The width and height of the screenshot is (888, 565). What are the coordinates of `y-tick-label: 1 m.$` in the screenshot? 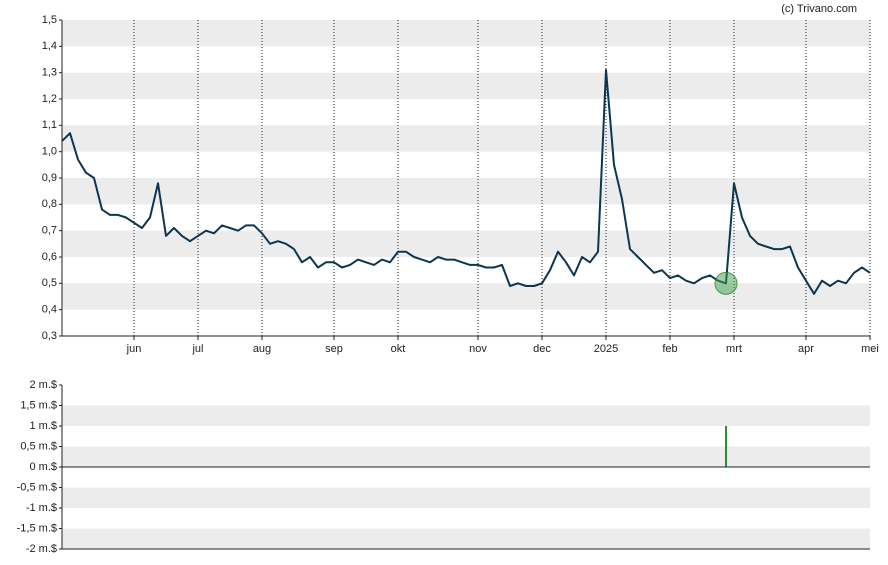 It's located at (43, 426).